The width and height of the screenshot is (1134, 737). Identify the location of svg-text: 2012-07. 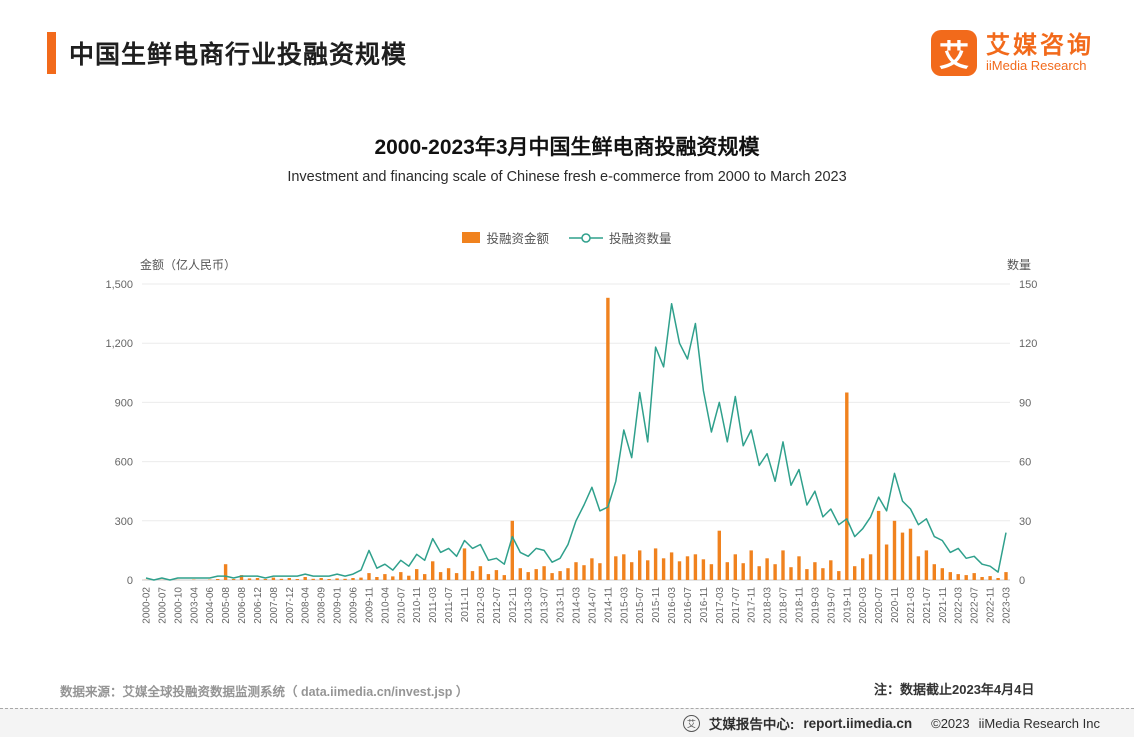
(497, 605).